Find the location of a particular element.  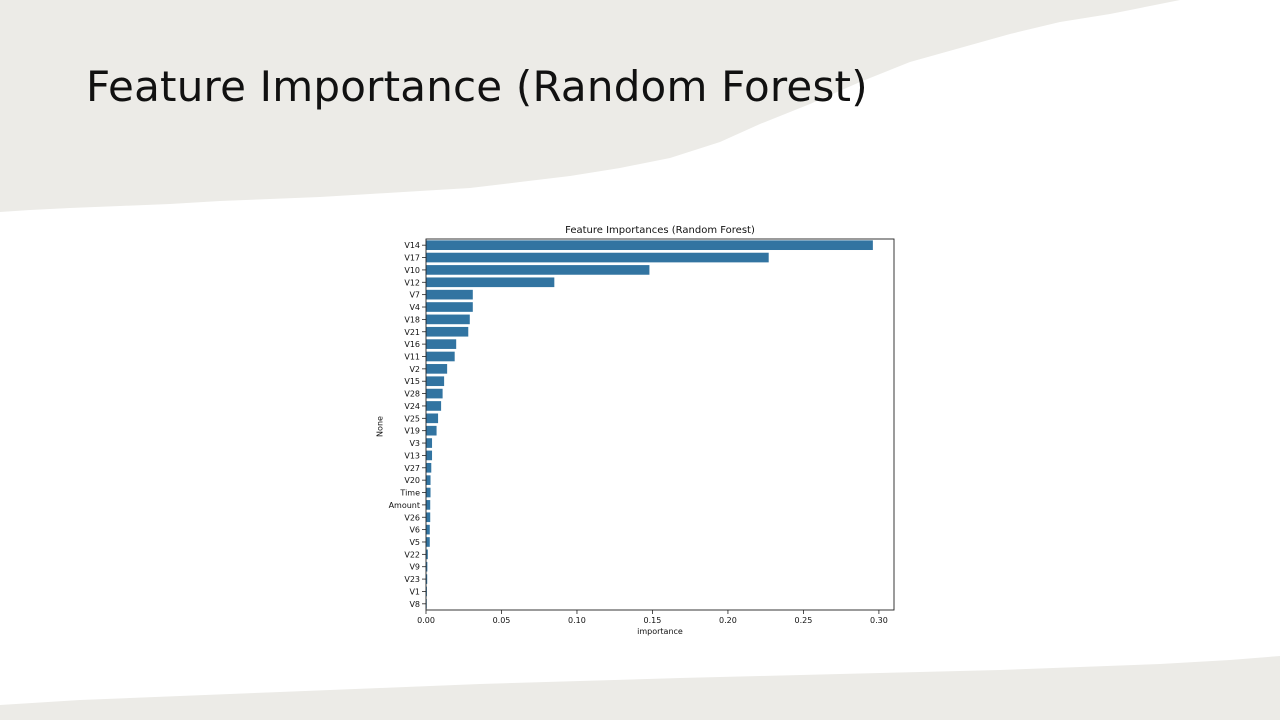

x-tick-label: 0.00 is located at coordinates (426, 620).